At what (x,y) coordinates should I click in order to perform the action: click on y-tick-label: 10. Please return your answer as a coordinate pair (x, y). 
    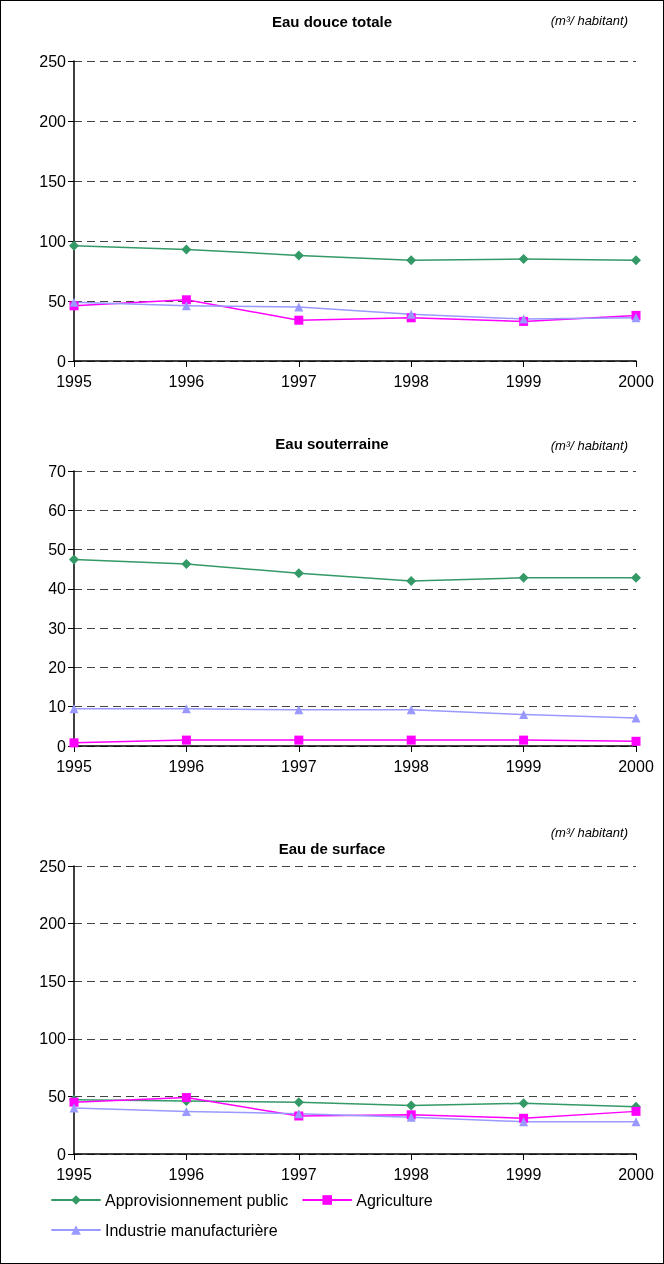
    Looking at the image, I should click on (57, 707).